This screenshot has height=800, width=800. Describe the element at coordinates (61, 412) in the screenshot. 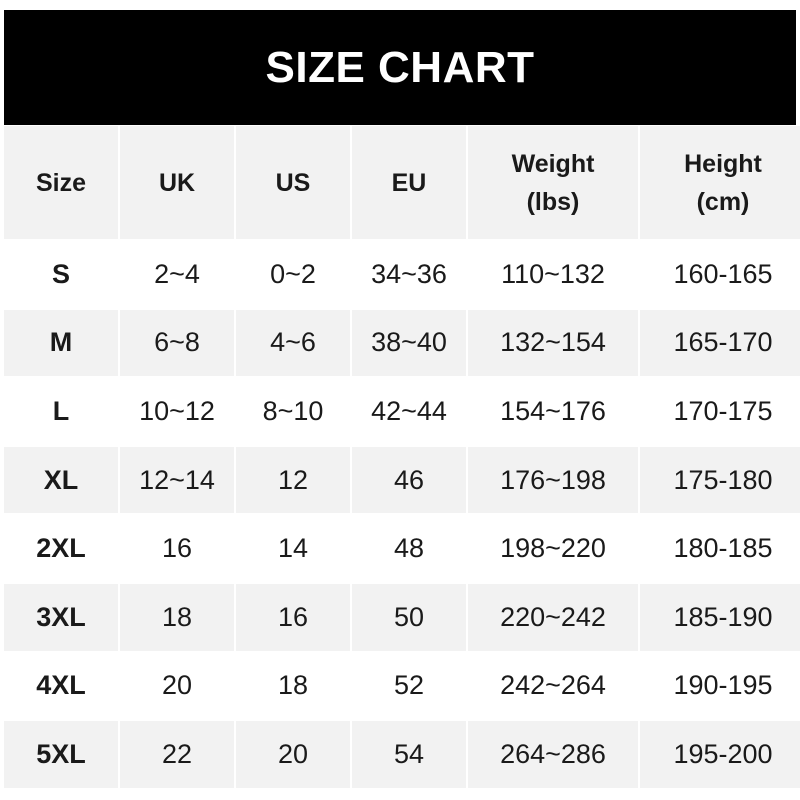

I see `cell-size: L` at that location.